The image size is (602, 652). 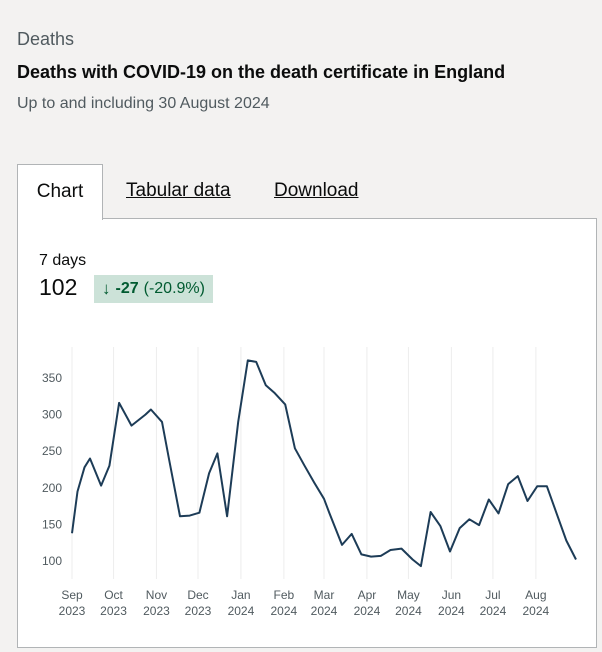 What do you see at coordinates (143, 103) in the screenshot?
I see `date-subtitle: Up to and including 30 August 2024` at bounding box center [143, 103].